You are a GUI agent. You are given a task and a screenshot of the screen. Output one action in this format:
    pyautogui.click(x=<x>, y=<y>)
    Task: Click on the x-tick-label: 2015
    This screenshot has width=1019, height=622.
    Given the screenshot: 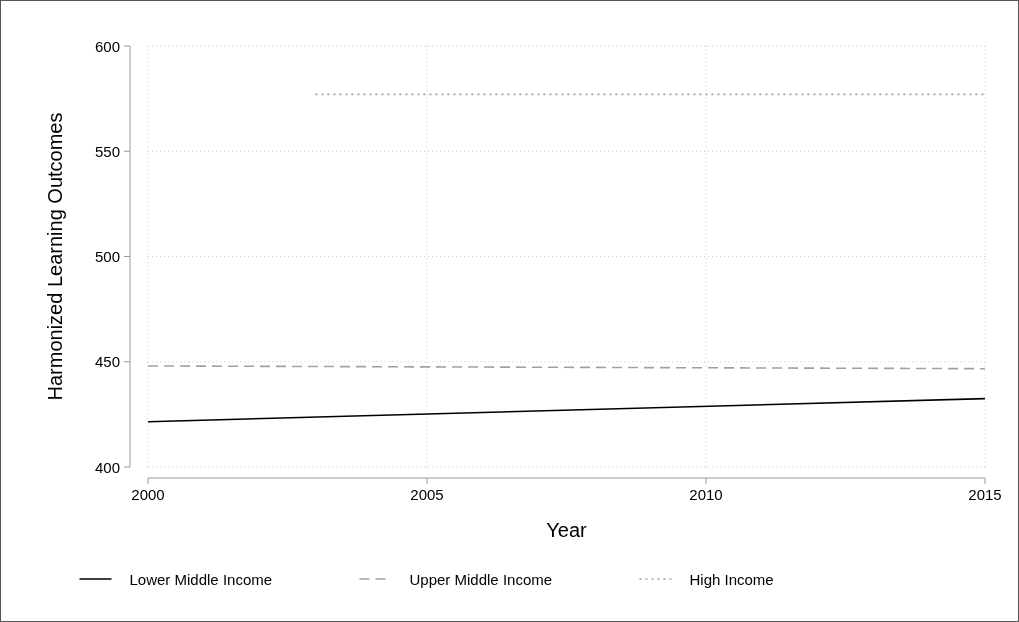 What is the action you would take?
    pyautogui.click(x=985, y=494)
    